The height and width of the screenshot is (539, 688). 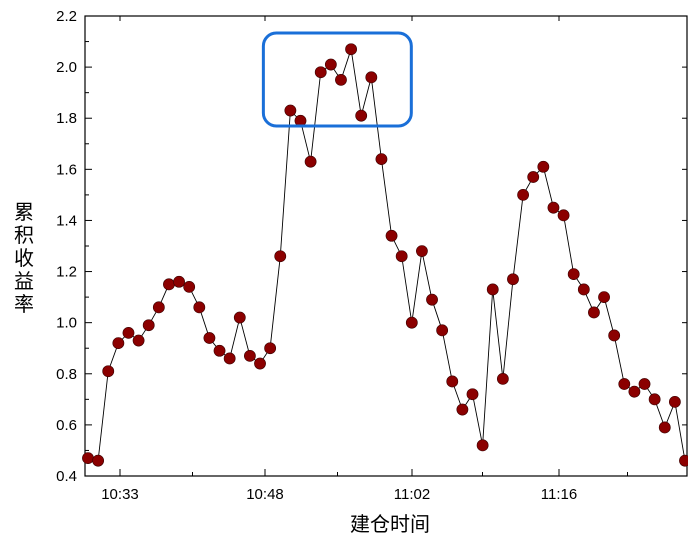 What do you see at coordinates (66, 323) in the screenshot?
I see `y-tick-label: 1.0` at bounding box center [66, 323].